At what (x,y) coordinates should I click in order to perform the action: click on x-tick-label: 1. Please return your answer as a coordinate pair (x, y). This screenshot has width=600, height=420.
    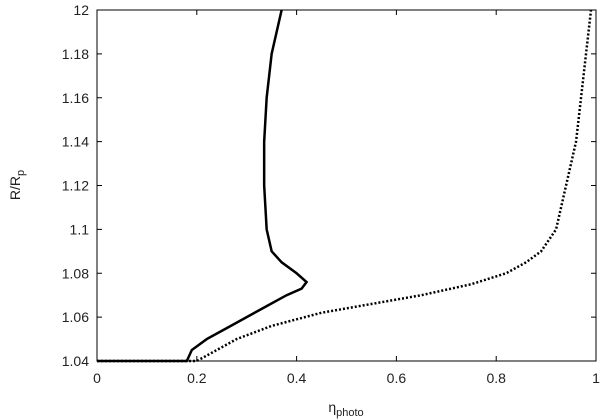
    Looking at the image, I should click on (596, 378).